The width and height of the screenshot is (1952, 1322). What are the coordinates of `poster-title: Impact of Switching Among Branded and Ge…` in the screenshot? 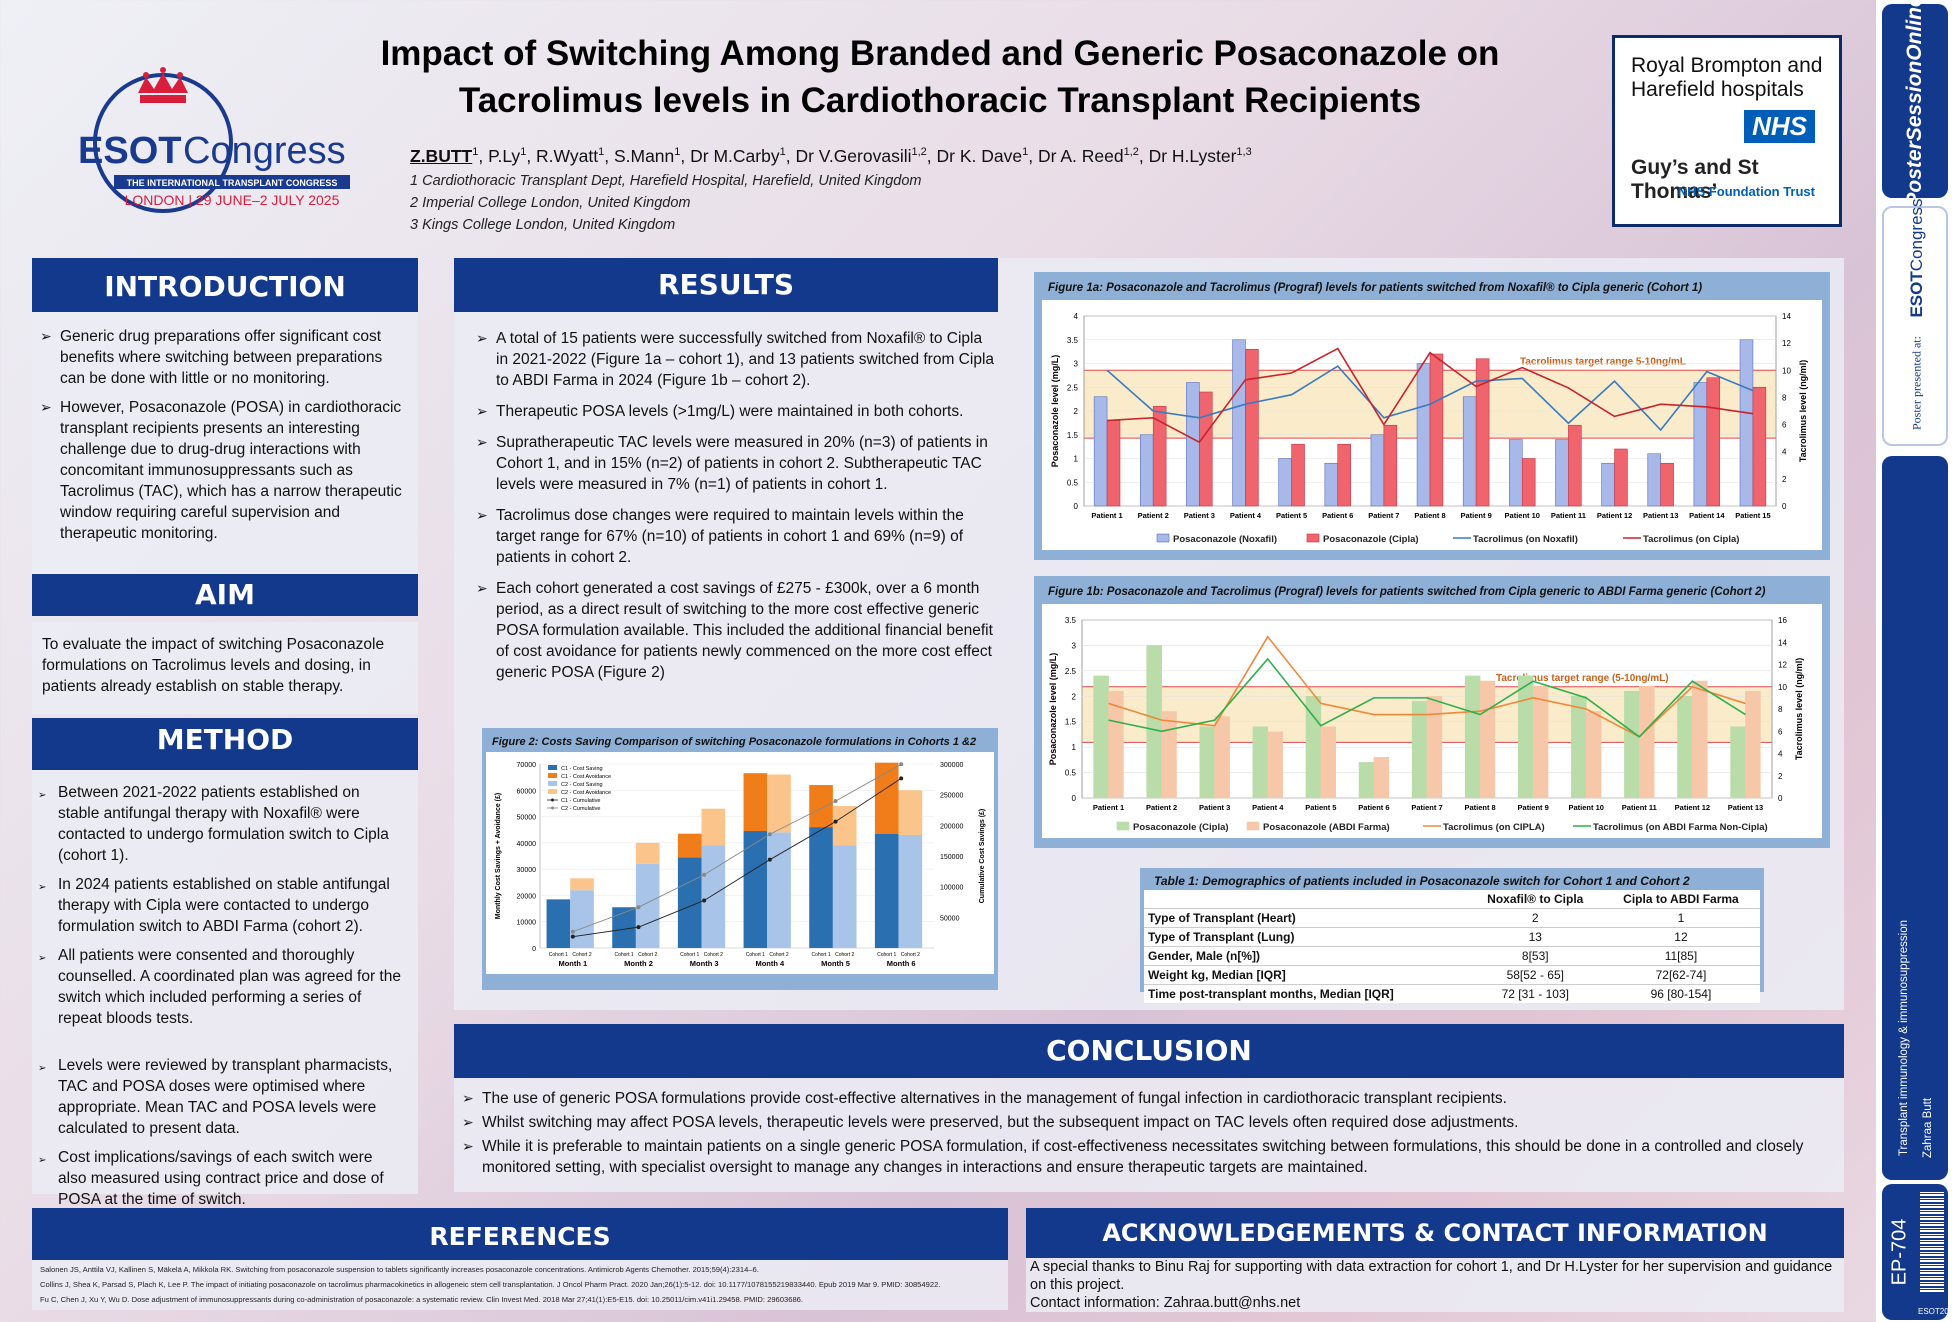 It's located at (940, 77).